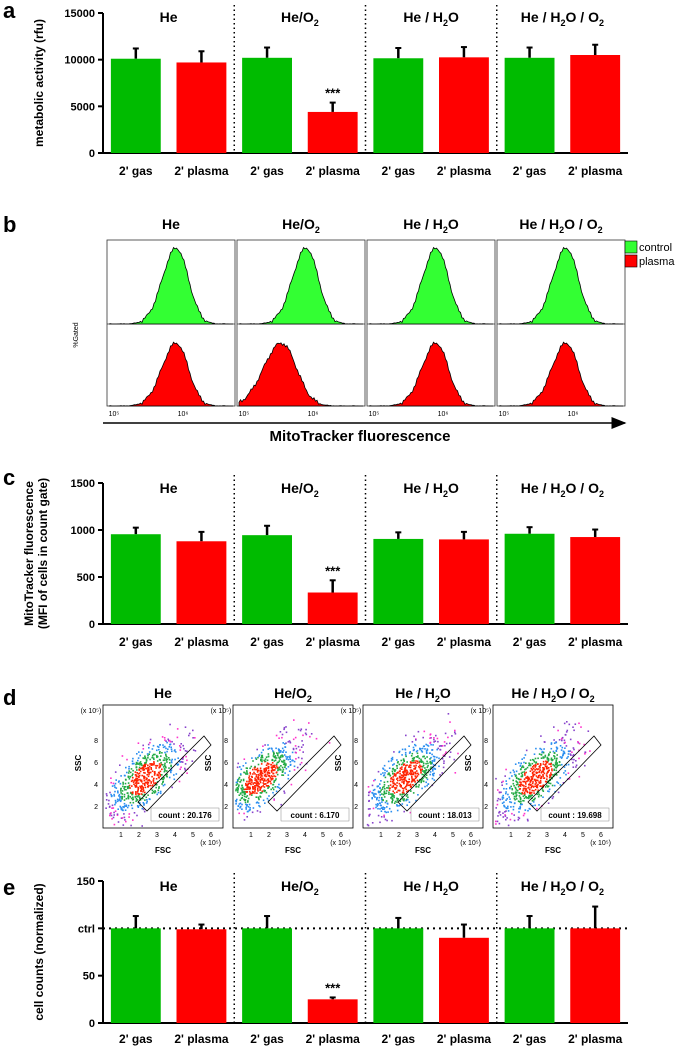 This screenshot has height=1048, width=675. What do you see at coordinates (360, 436) in the screenshot?
I see `hist-xlabel: MitoTracker fluorescence` at bounding box center [360, 436].